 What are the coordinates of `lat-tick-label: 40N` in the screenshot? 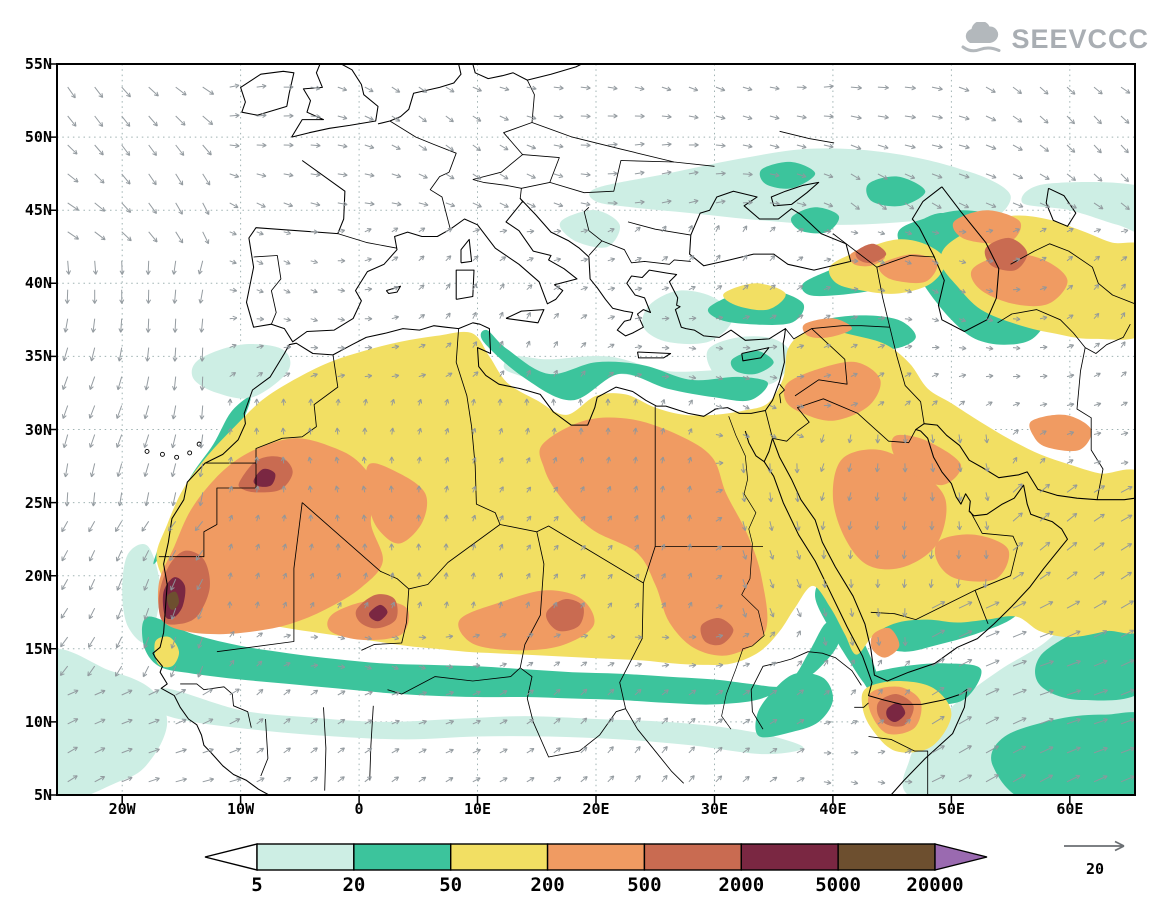 It's located at (38, 283).